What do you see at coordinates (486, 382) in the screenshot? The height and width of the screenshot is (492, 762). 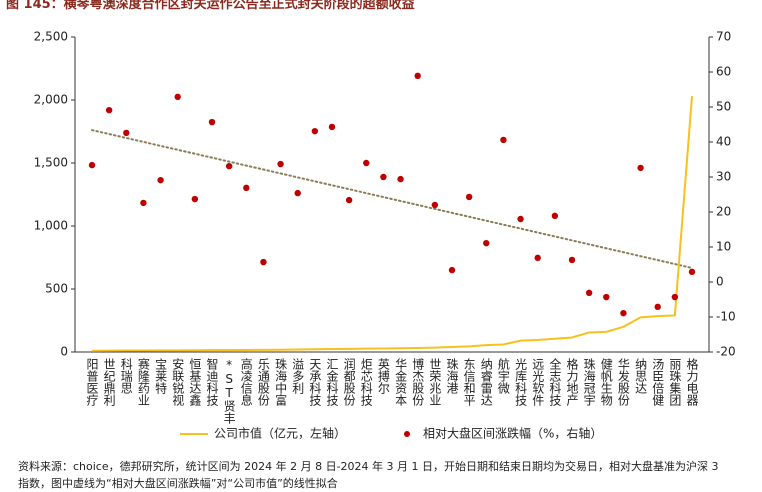 I see `x-tick-label: 纳睿雷达` at bounding box center [486, 382].